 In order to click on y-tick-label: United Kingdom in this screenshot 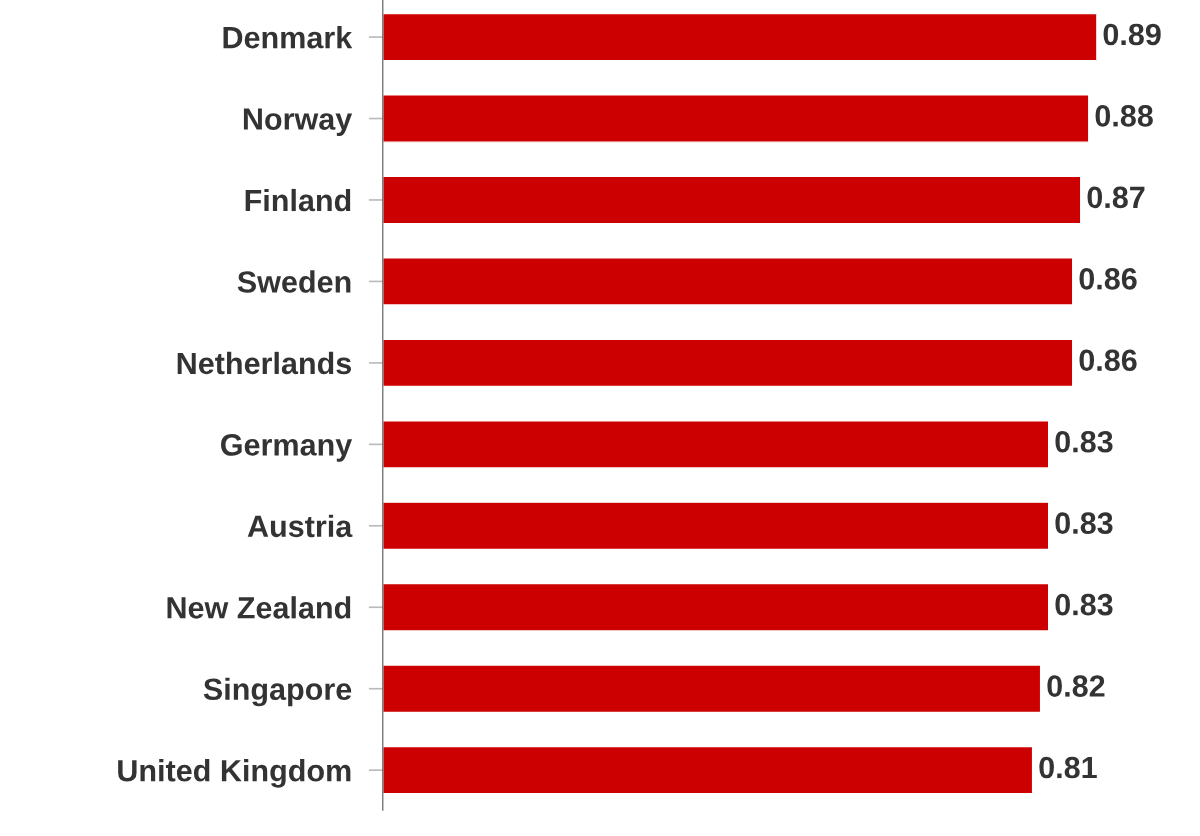, I will do `click(234, 773)`.